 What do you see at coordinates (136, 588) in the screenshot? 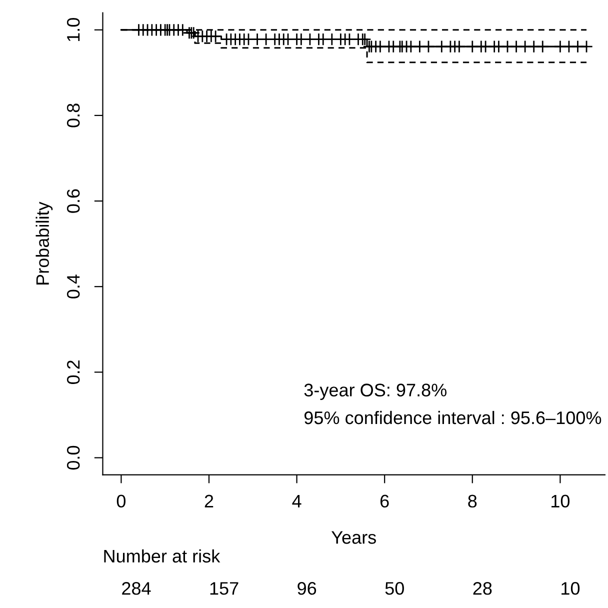
I see `text: 284` at bounding box center [136, 588].